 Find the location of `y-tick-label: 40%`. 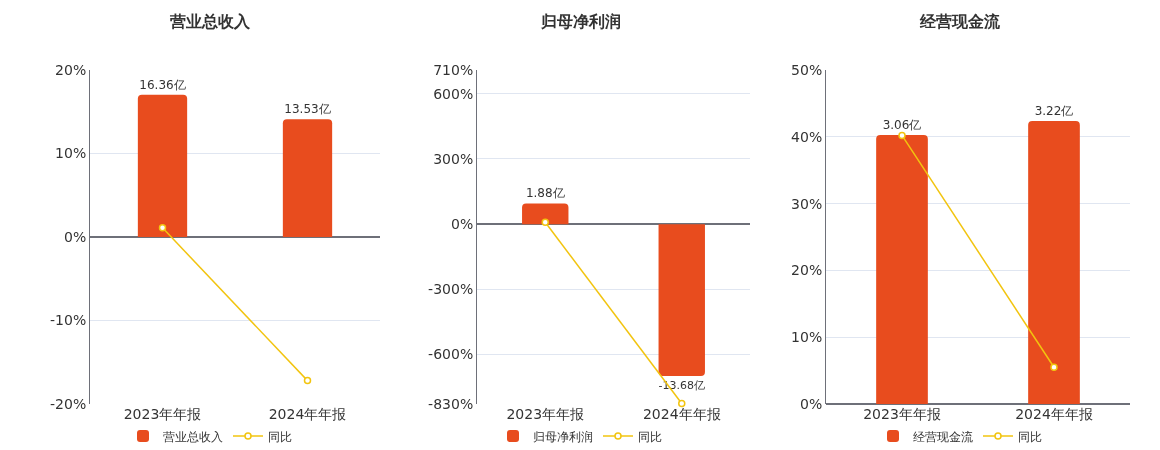

y-tick-label: 40% is located at coordinates (807, 136).